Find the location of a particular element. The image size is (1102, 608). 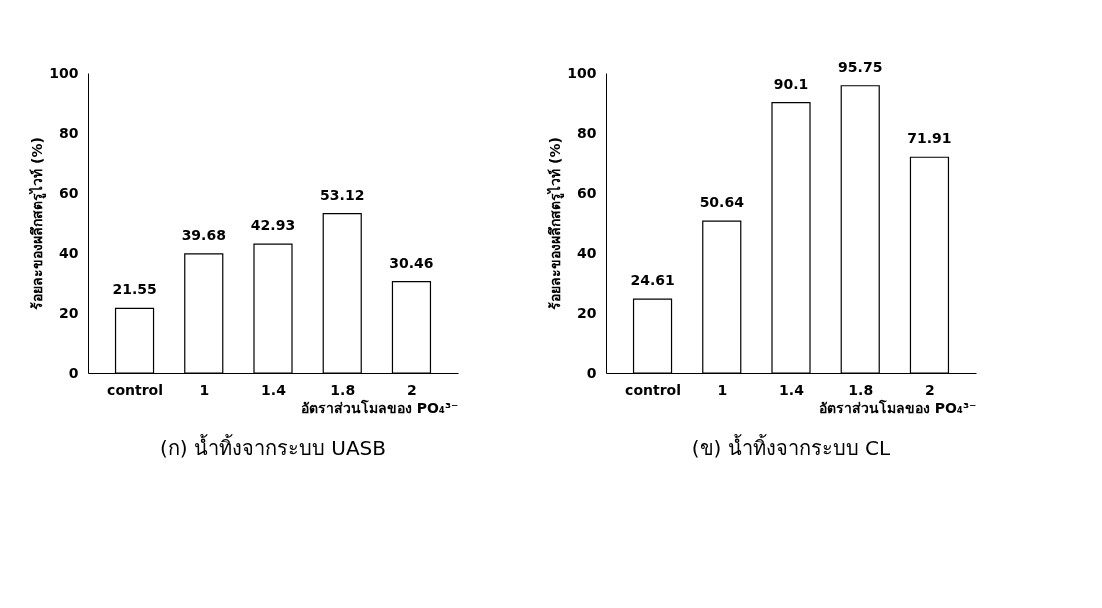

data-label: 42.93 is located at coordinates (273, 225).